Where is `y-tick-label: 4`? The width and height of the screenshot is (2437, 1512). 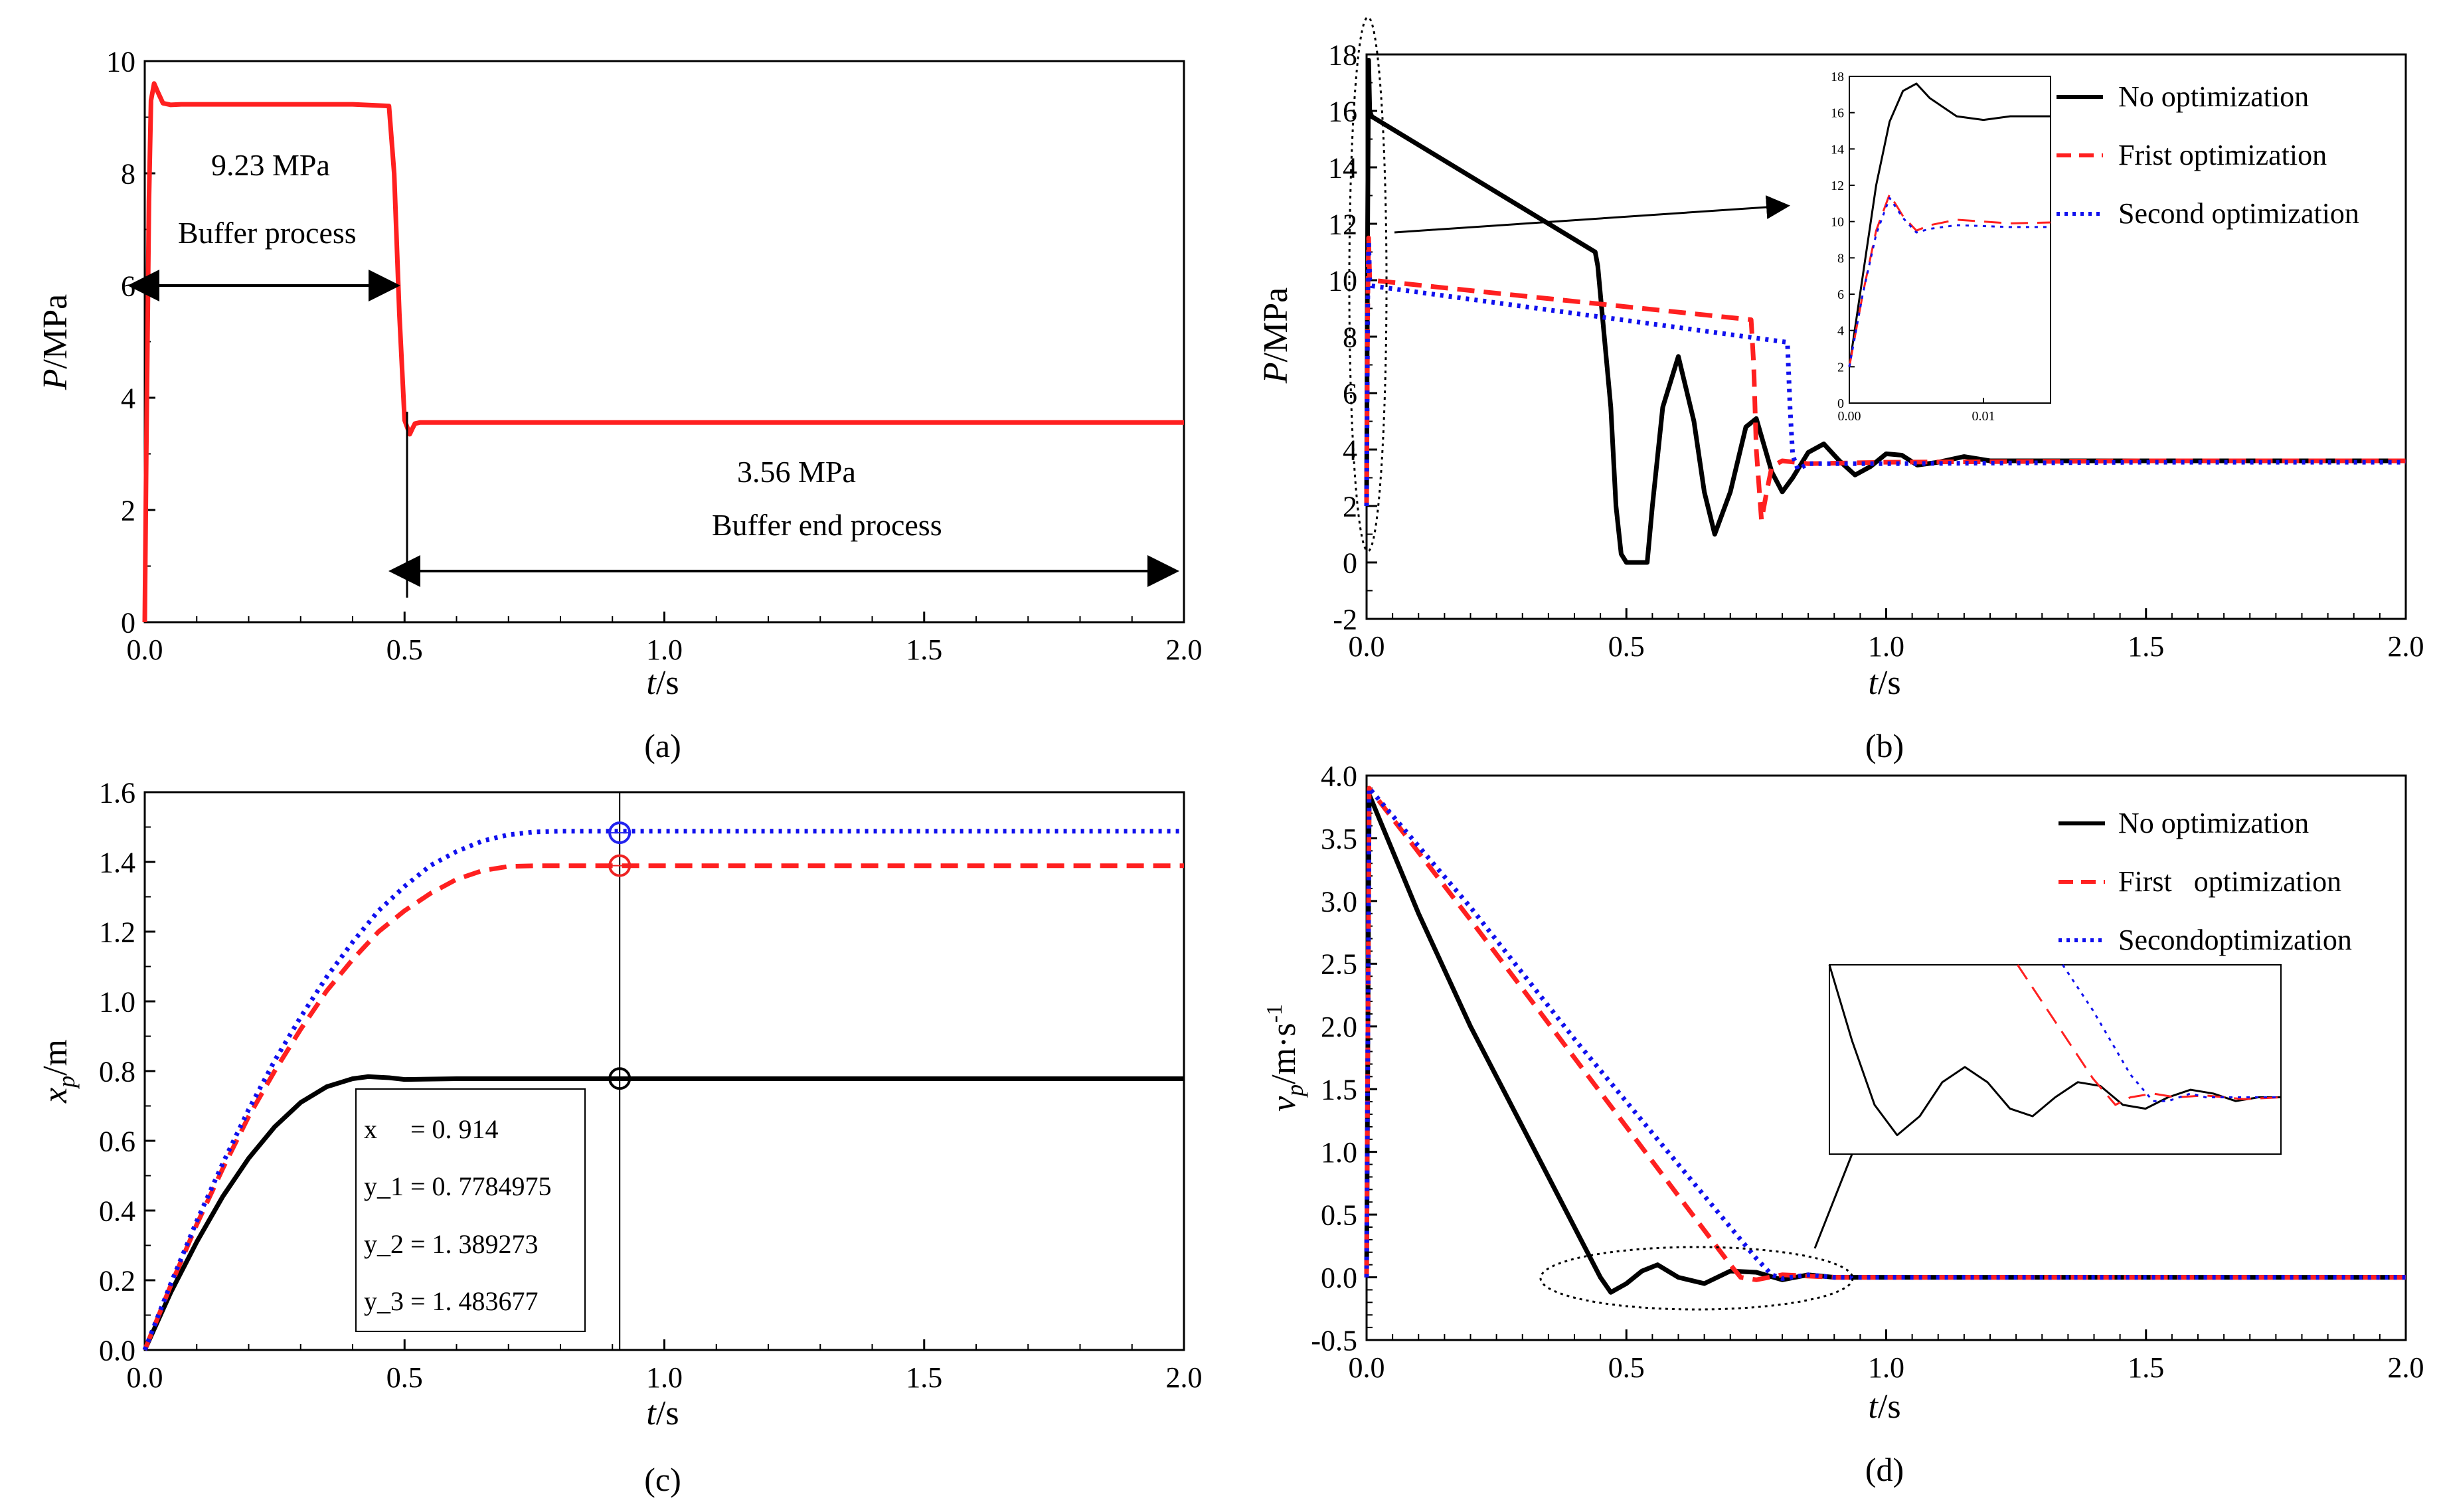
y-tick-label: 4 is located at coordinates (1350, 450).